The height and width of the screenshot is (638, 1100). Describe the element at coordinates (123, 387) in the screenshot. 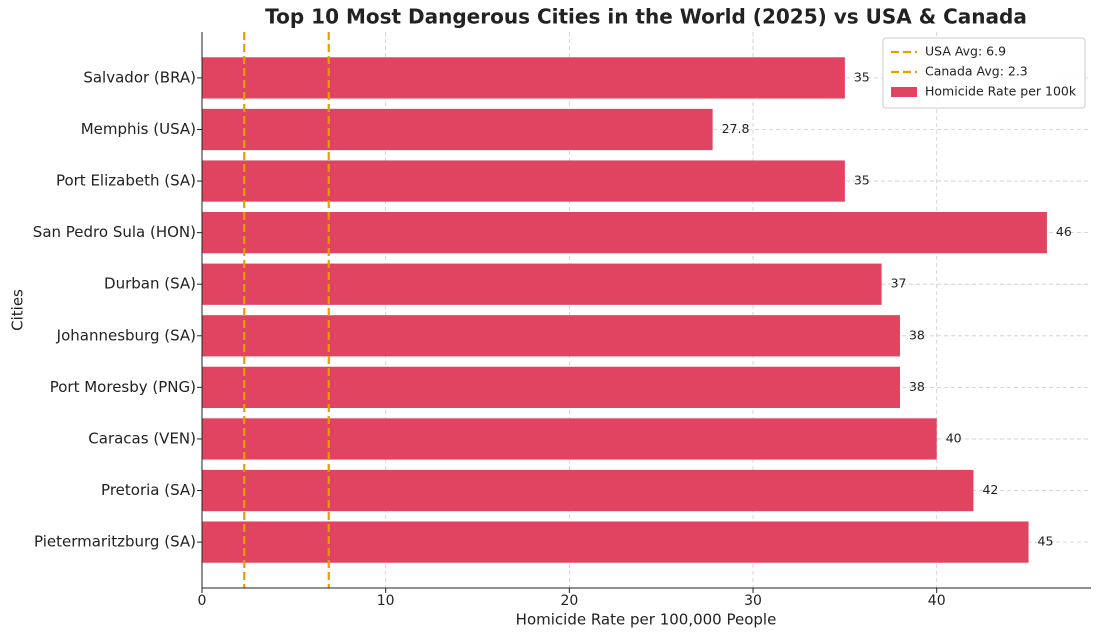

I see `y-tick-label: Port Moresby (PNG)` at that location.